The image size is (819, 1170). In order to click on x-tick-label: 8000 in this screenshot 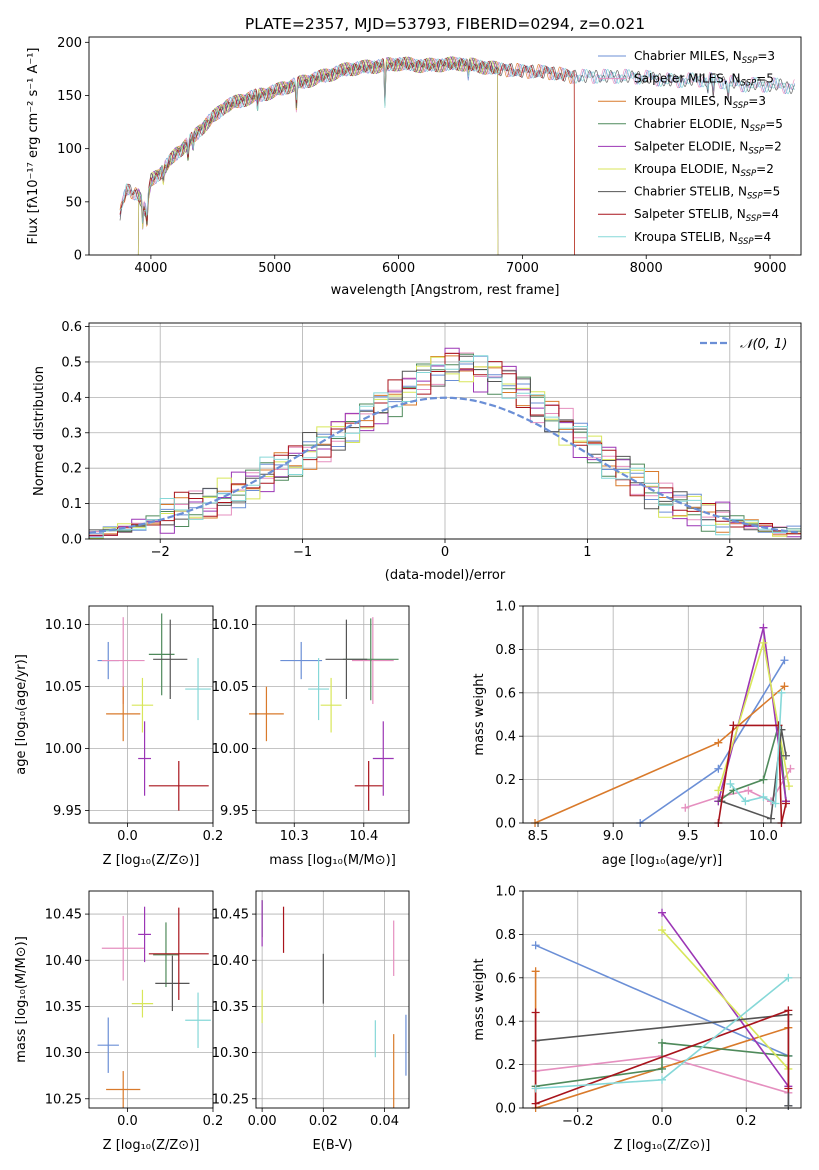, I will do `click(646, 268)`.